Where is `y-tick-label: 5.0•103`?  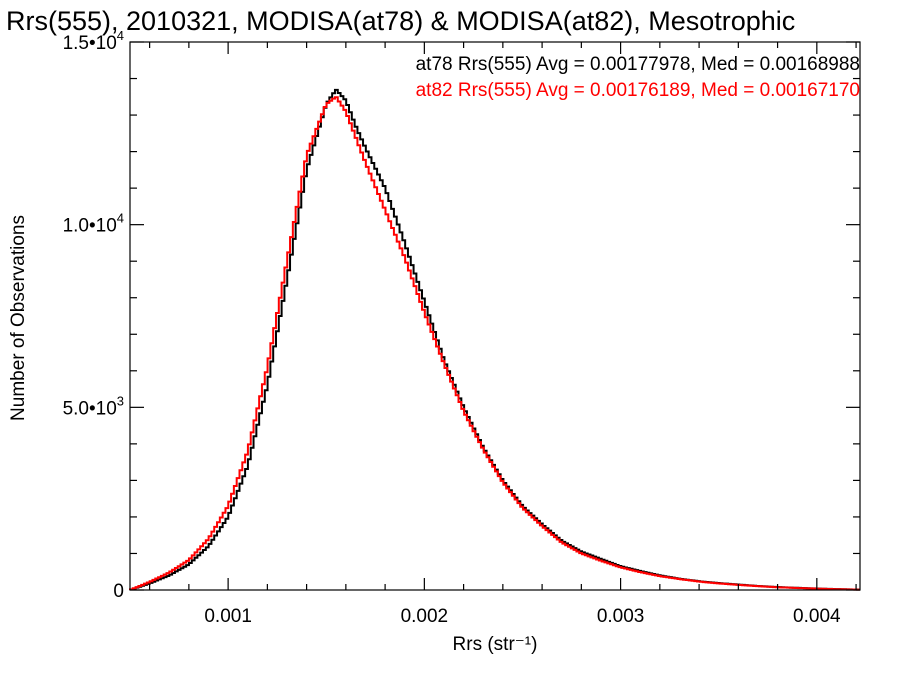
y-tick-label: 5.0•103 is located at coordinates (93, 406).